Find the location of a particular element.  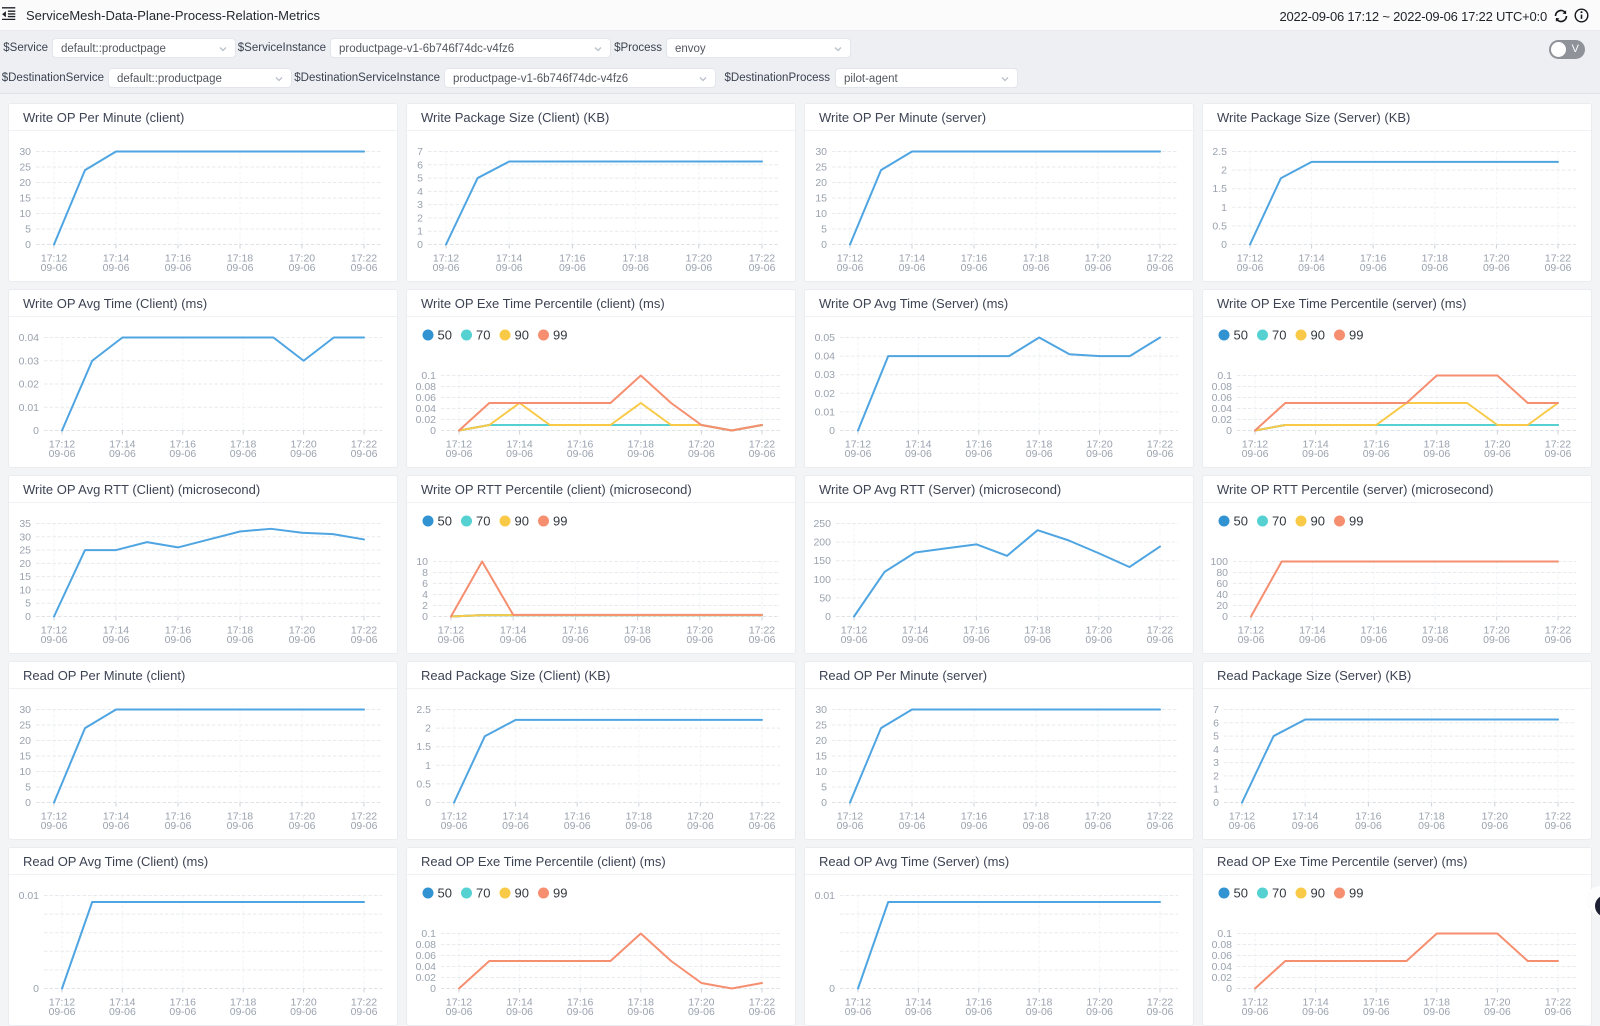

svg-text: 0.05 is located at coordinates (825, 338).